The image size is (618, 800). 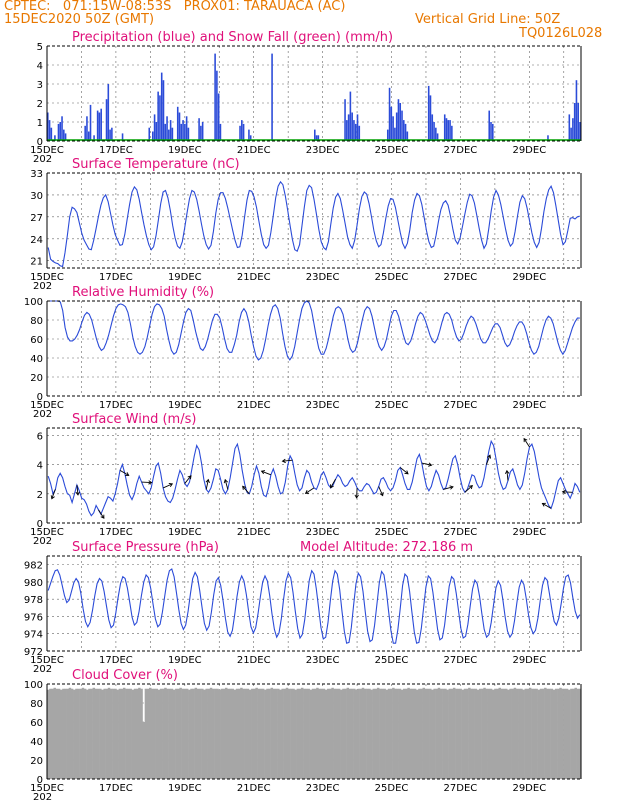 I want to click on panel-title: Relative Humidity (%), so click(x=143, y=292).